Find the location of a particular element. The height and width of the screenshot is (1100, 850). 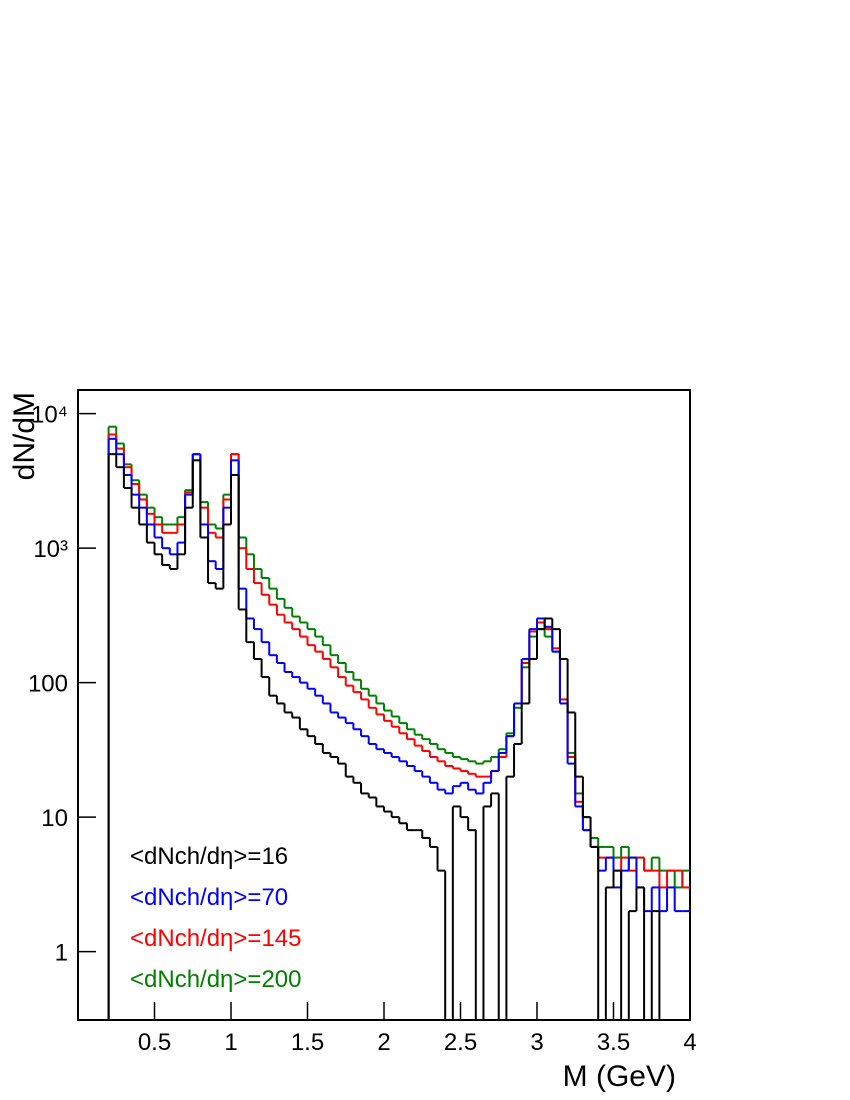

x-tick-label: 3.5 is located at coordinates (613, 1042).